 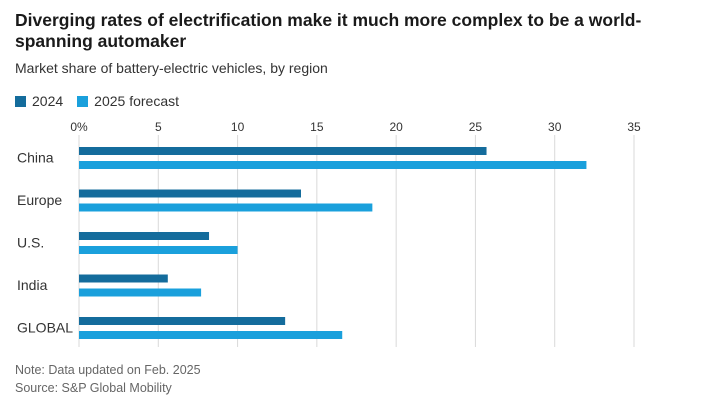 What do you see at coordinates (123, 278) in the screenshot?
I see `bar-india-2024` at bounding box center [123, 278].